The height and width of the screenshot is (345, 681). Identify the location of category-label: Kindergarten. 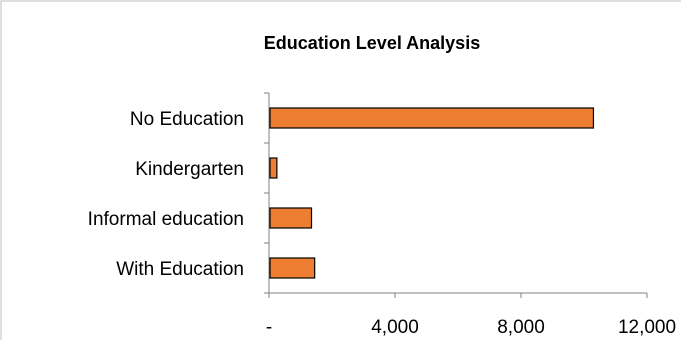
(189, 169).